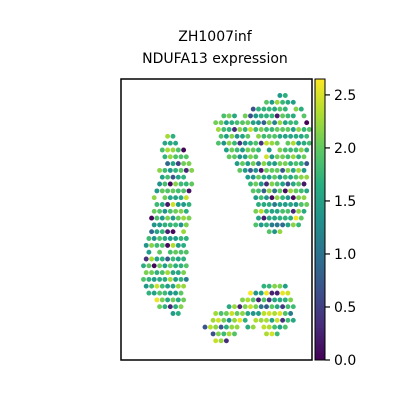 The height and width of the screenshot is (400, 400). Describe the element at coordinates (215, 59) in the screenshot. I see `chart-title-line2: NDUFA13 expression` at that location.